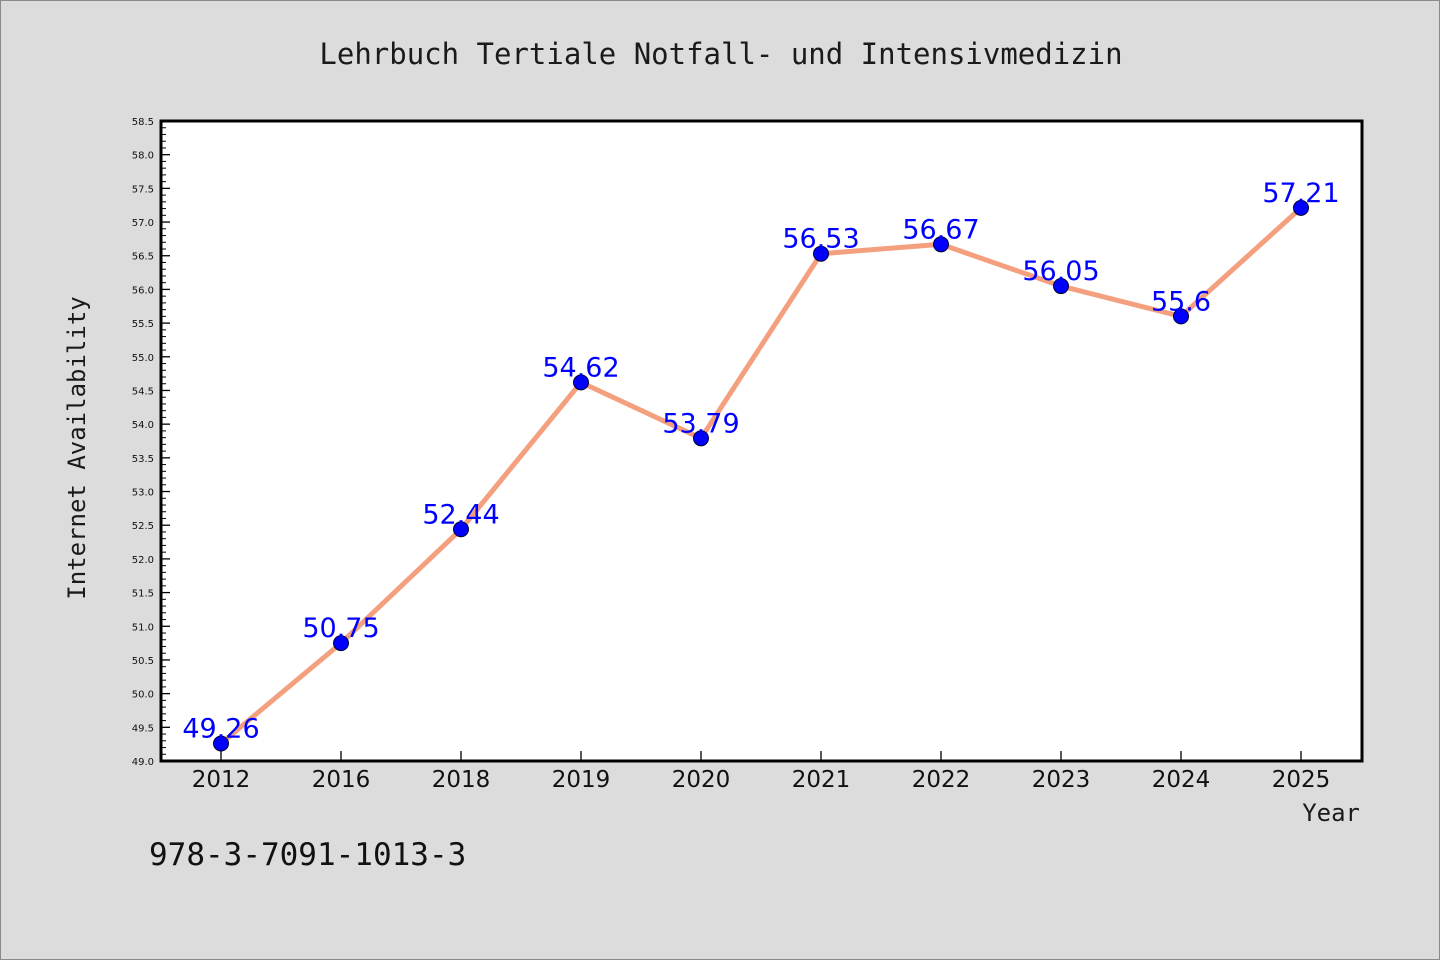  I want to click on data-label: 56.05, so click(1060, 271).